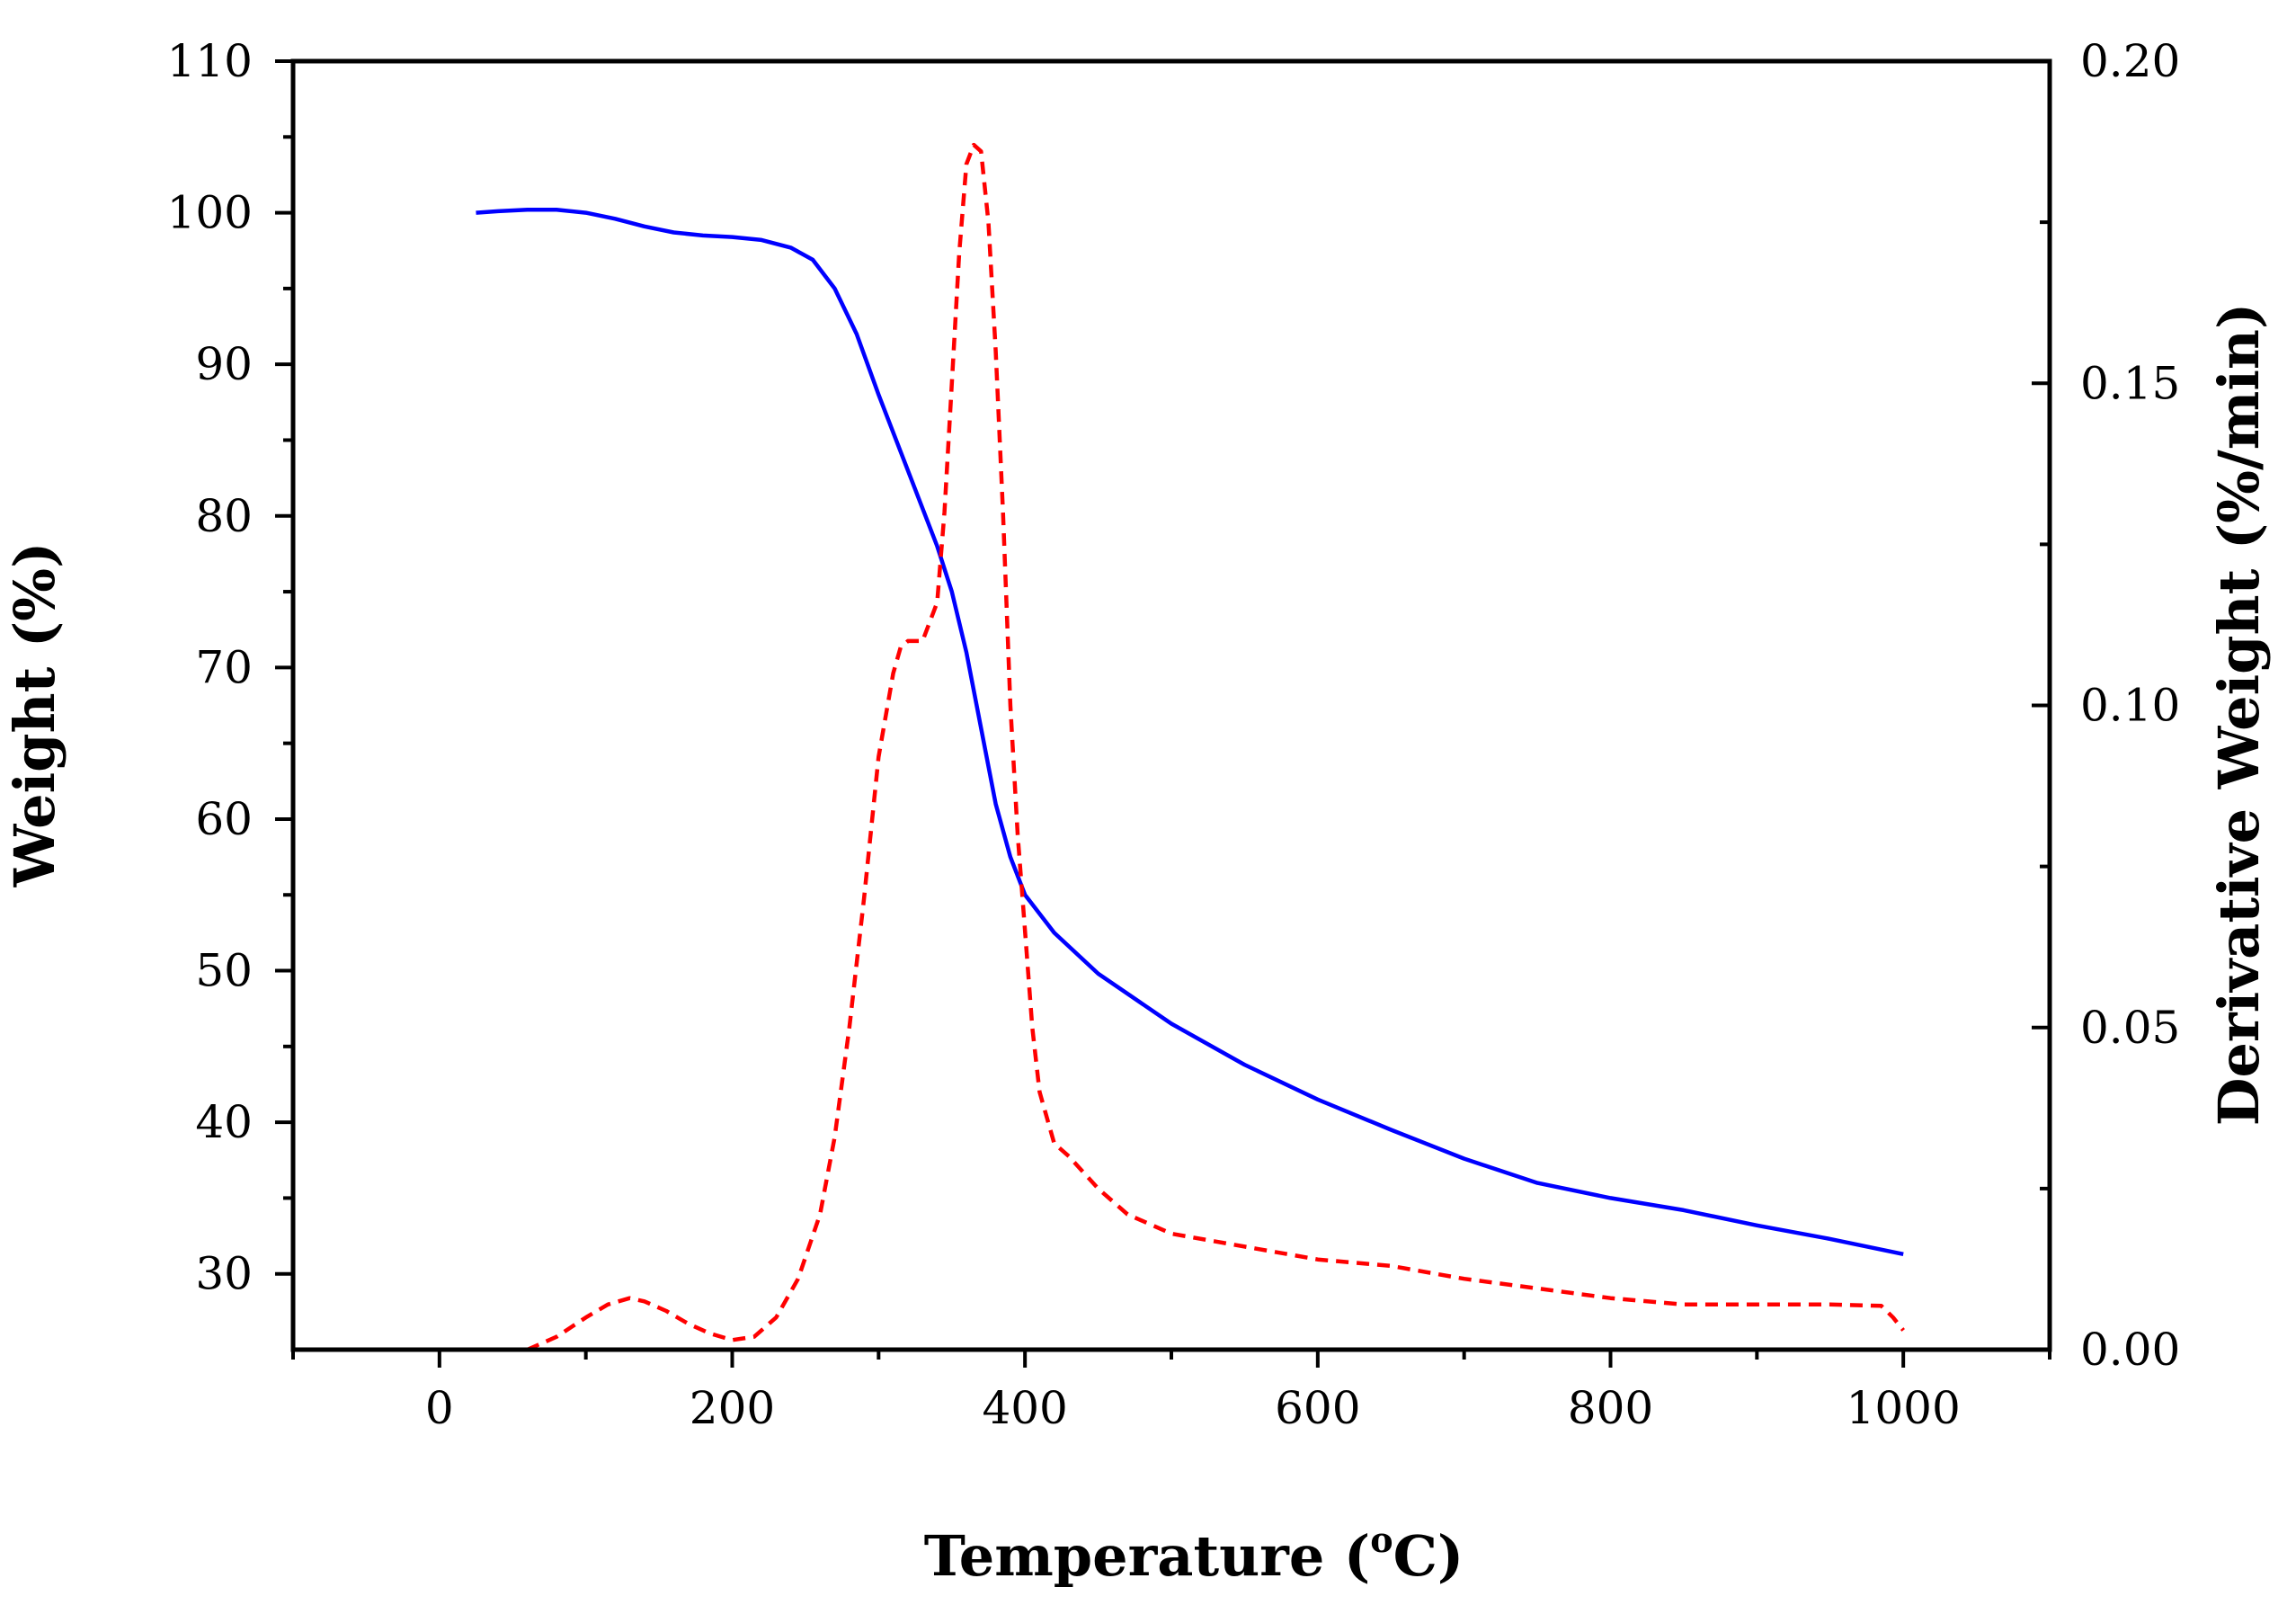  What do you see at coordinates (210, 61) in the screenshot?
I see `y-left-tick-label: 110` at bounding box center [210, 61].